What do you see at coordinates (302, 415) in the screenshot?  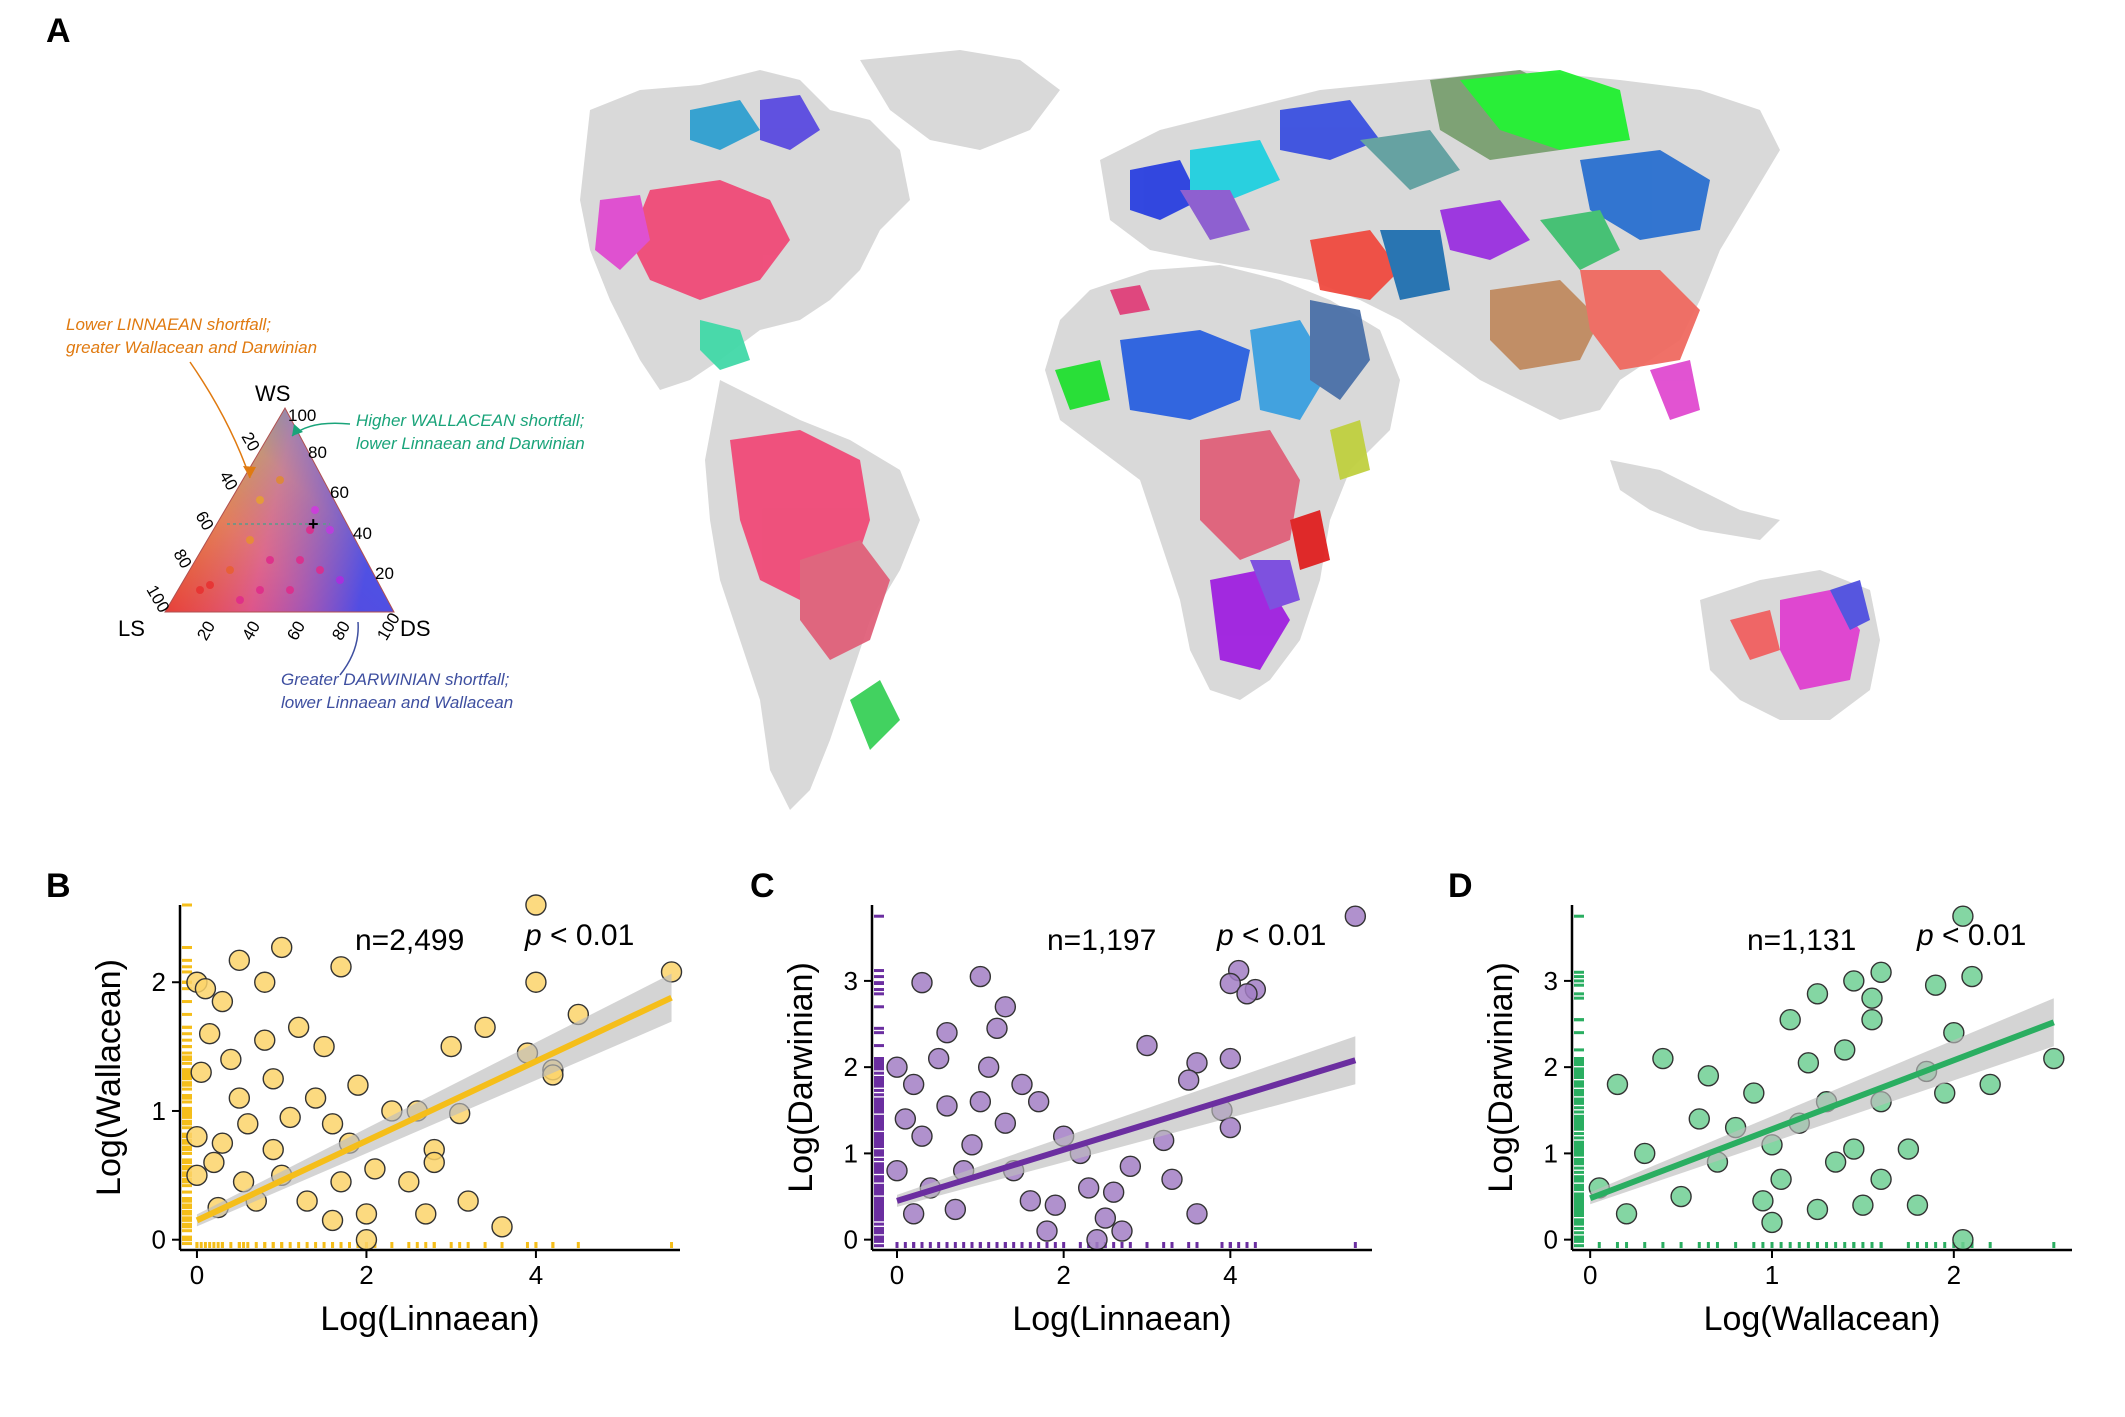 I see `tick-right-100: 100` at bounding box center [302, 415].